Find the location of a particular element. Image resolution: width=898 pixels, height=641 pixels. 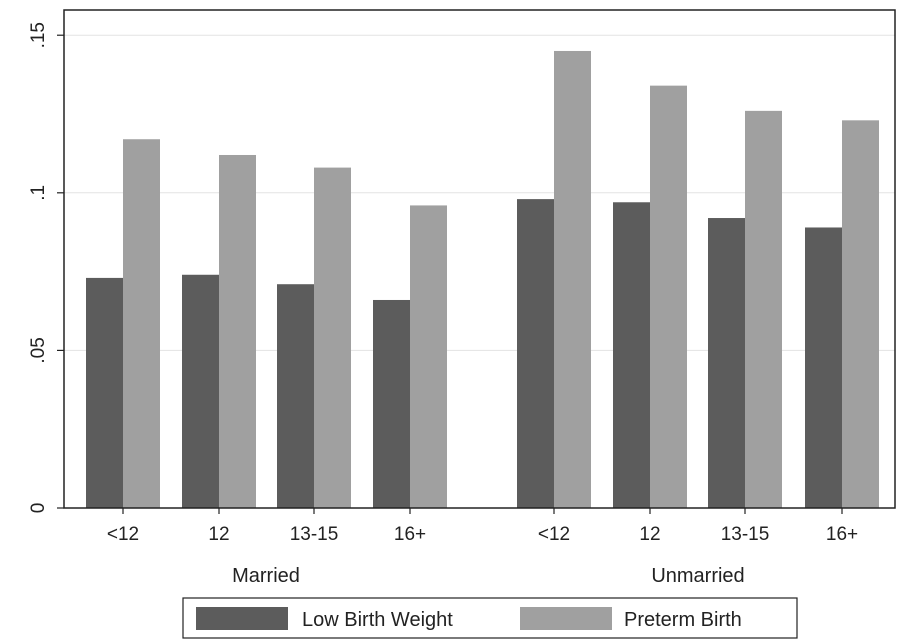

legend-label: Low Birth Weight is located at coordinates (377, 620).